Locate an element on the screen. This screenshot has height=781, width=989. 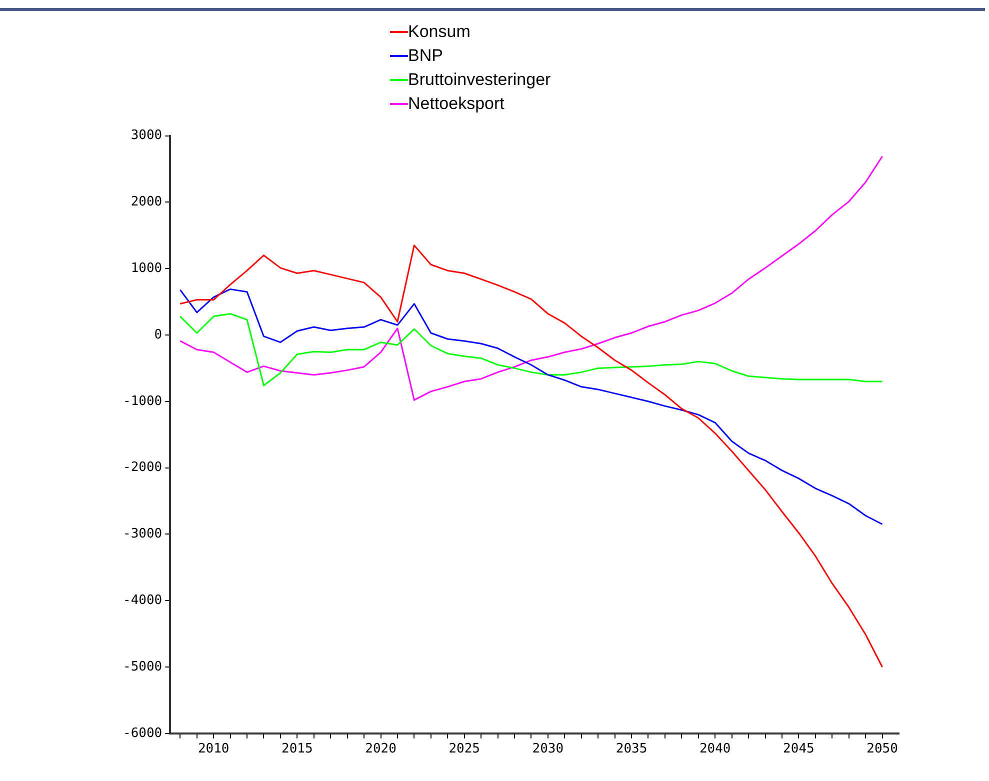
y-tick-label: -1000 is located at coordinates (142, 401).